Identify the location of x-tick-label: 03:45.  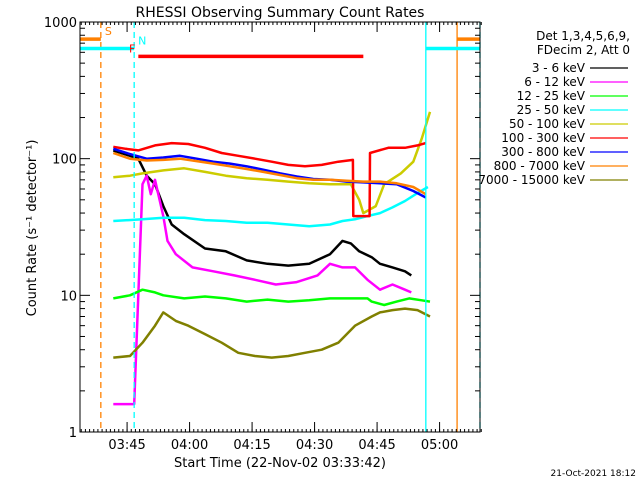
(126, 445).